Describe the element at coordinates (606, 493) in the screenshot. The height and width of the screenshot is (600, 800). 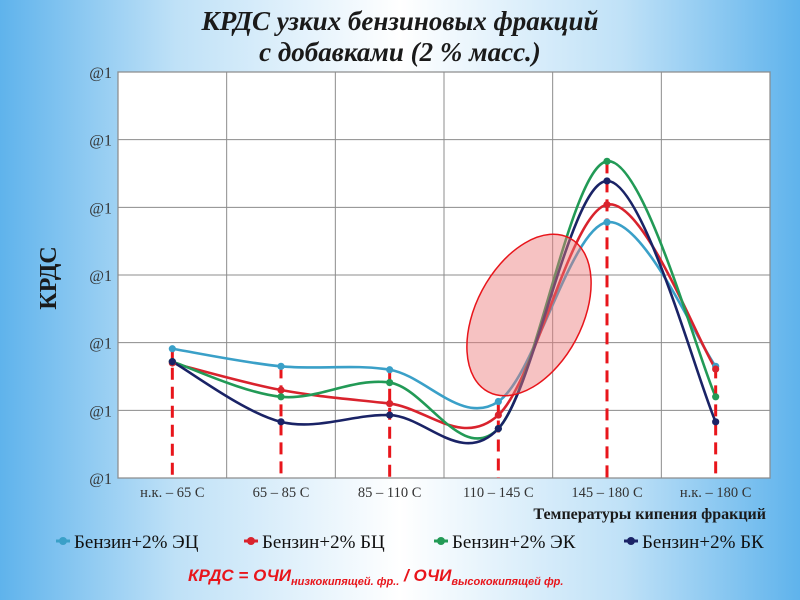
I see `x-tick-label: 145 – 180 С` at that location.